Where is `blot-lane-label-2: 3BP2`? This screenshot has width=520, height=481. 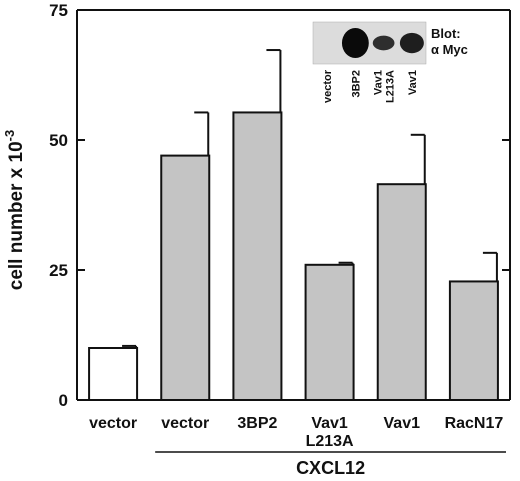
blot-lane-label-2: 3BP2 is located at coordinates (356, 84).